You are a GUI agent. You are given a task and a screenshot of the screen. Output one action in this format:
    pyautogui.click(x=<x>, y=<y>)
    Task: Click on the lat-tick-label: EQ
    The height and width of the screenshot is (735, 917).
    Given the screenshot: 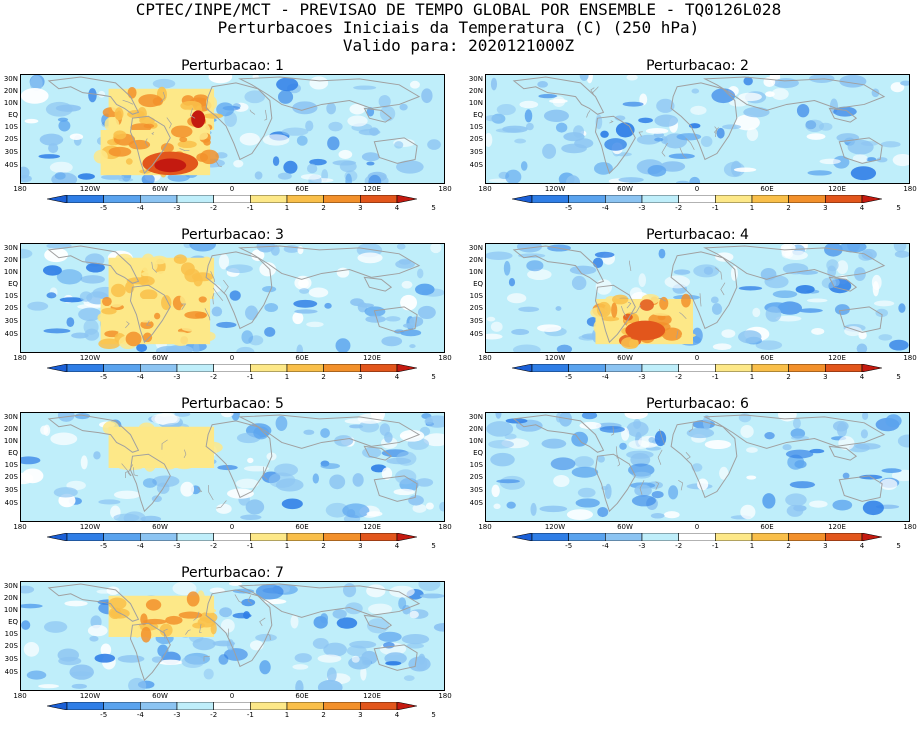 What is the action you would take?
    pyautogui.click(x=478, y=284)
    